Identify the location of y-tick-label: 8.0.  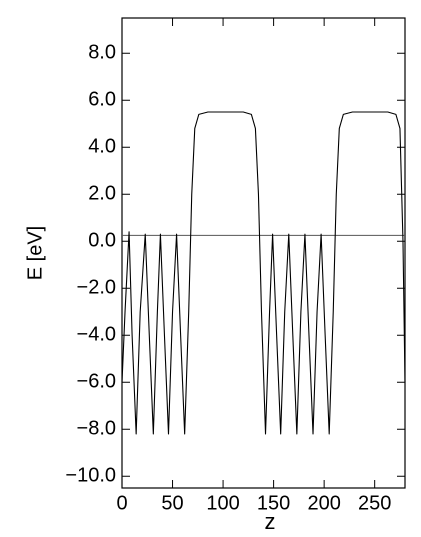
(102, 53).